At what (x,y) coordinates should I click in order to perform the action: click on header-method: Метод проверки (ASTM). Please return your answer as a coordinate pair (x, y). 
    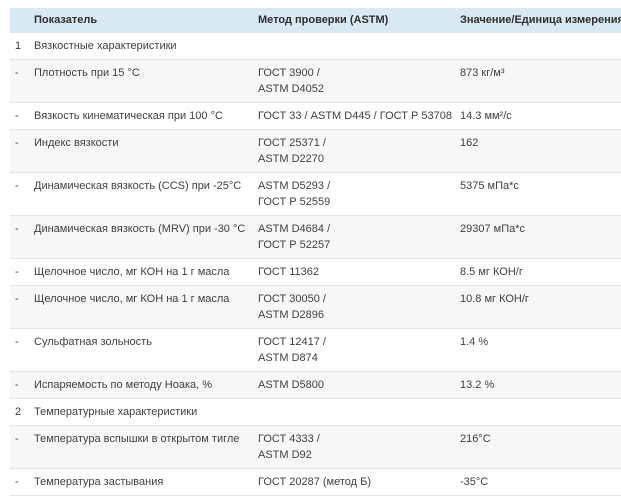
    Looking at the image, I should click on (323, 20).